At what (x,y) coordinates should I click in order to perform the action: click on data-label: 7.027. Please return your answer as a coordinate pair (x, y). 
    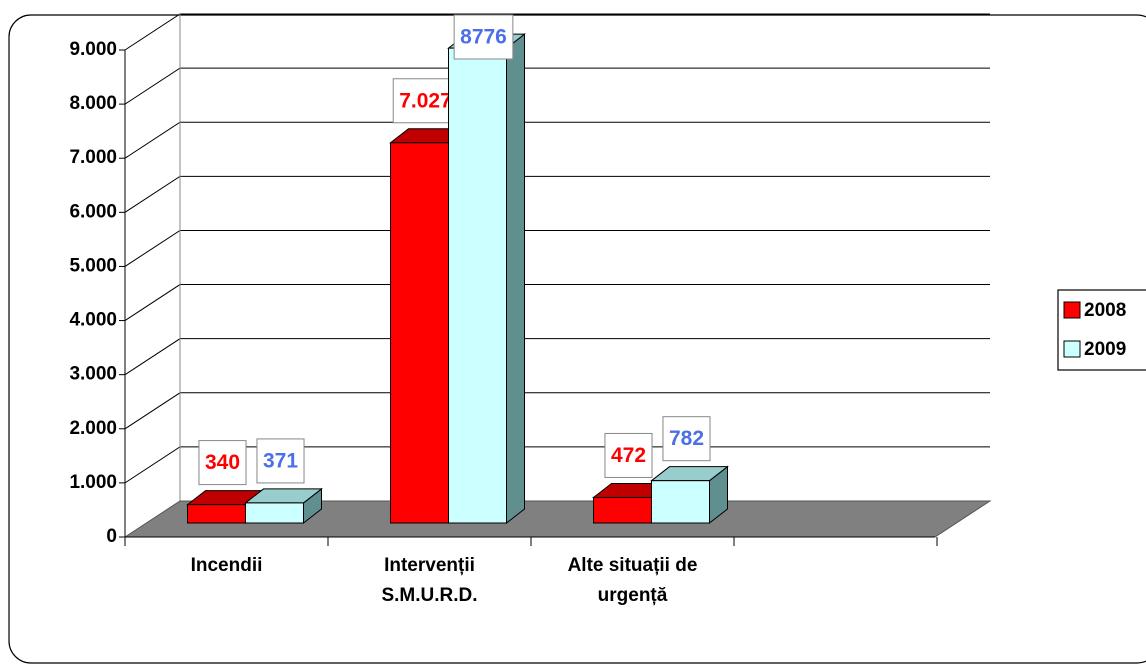
    Looking at the image, I should click on (425, 100).